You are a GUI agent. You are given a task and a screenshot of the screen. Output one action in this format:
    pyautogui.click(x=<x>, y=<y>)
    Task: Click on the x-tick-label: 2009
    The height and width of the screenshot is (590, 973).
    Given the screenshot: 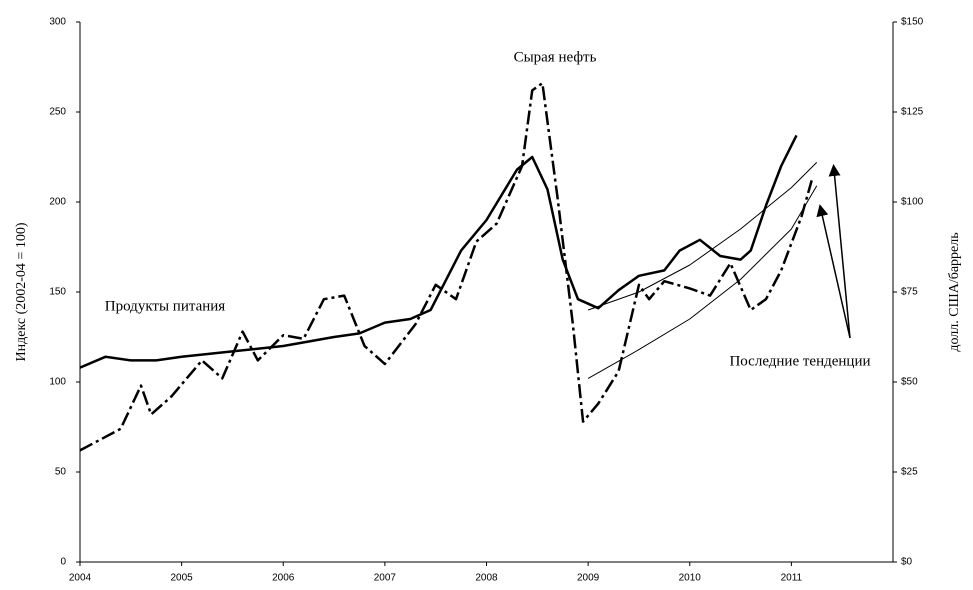 What is the action you would take?
    pyautogui.click(x=588, y=578)
    